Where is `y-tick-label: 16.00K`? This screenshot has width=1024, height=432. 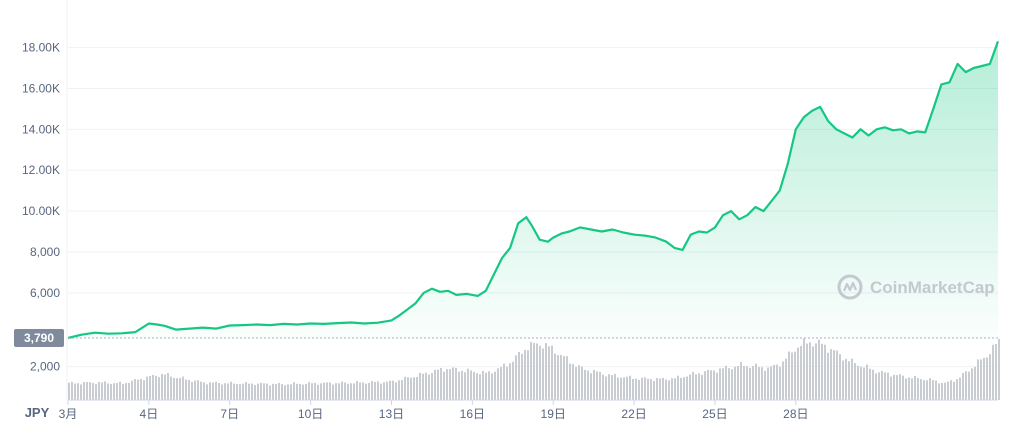 y-tick-label: 16.00K is located at coordinates (41, 88).